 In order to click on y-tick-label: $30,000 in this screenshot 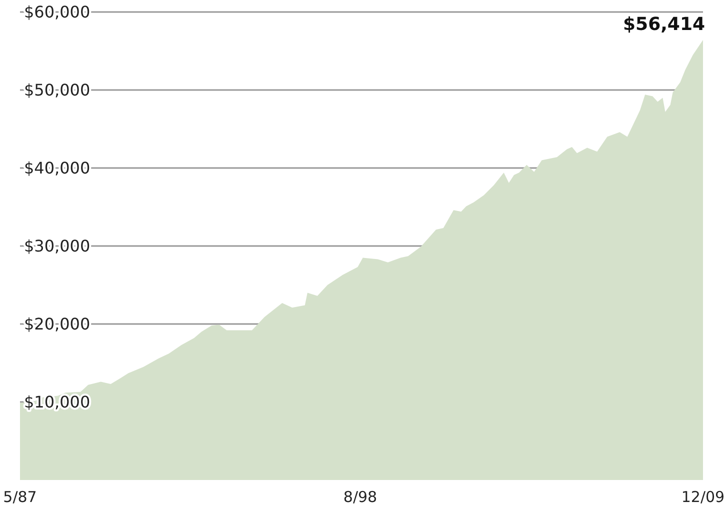, I will do `click(57, 246)`.